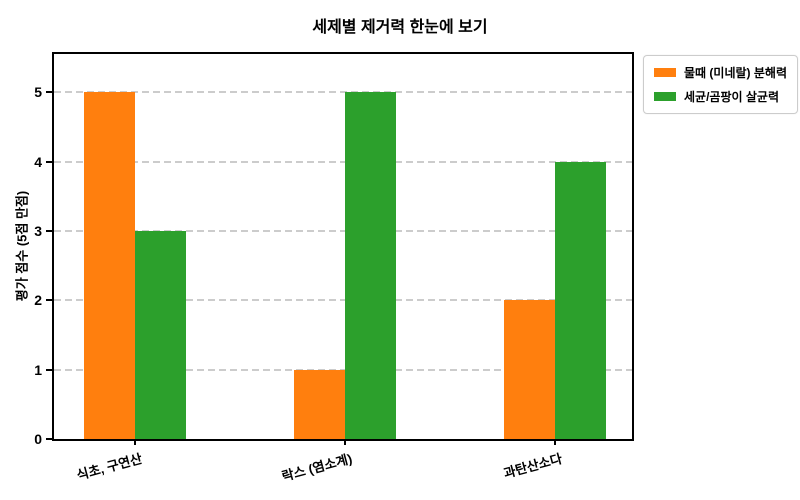 This screenshot has height=500, width=800. Describe the element at coordinates (735, 73) in the screenshot. I see `legend-label-0: 물때 (미네랄) 분해력` at that location.